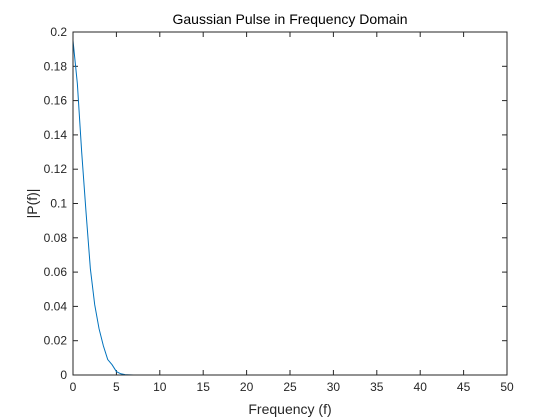 This screenshot has width=560, height=420. I want to click on x-tick-label: 45, so click(464, 387).